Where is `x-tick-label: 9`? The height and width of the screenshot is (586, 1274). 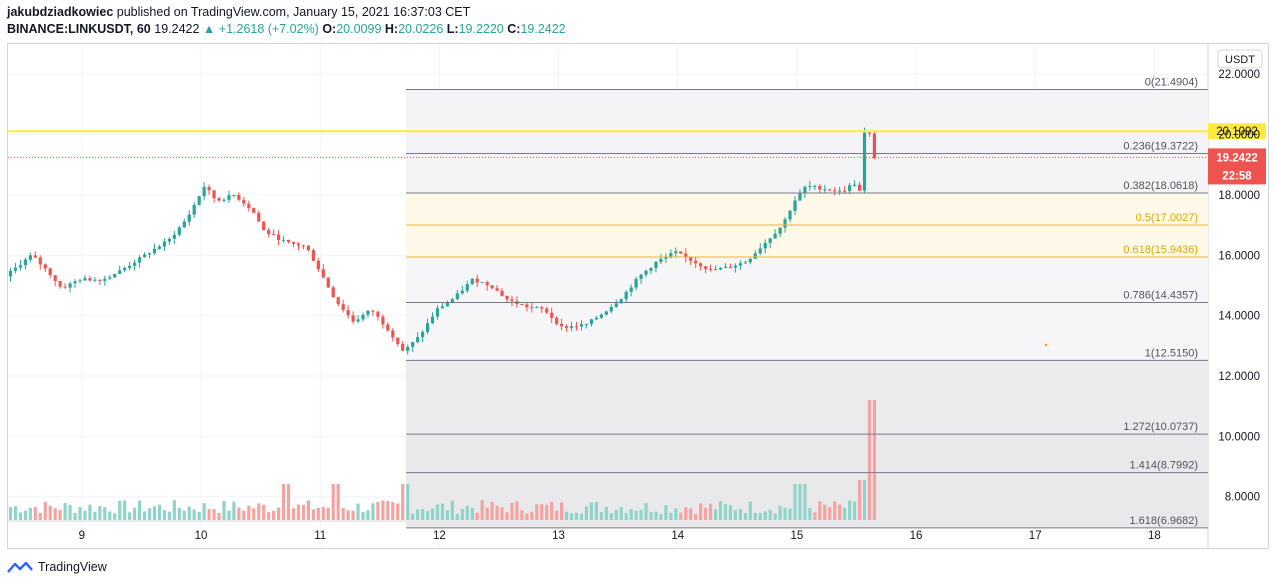
x-tick-label: 9 is located at coordinates (82, 536).